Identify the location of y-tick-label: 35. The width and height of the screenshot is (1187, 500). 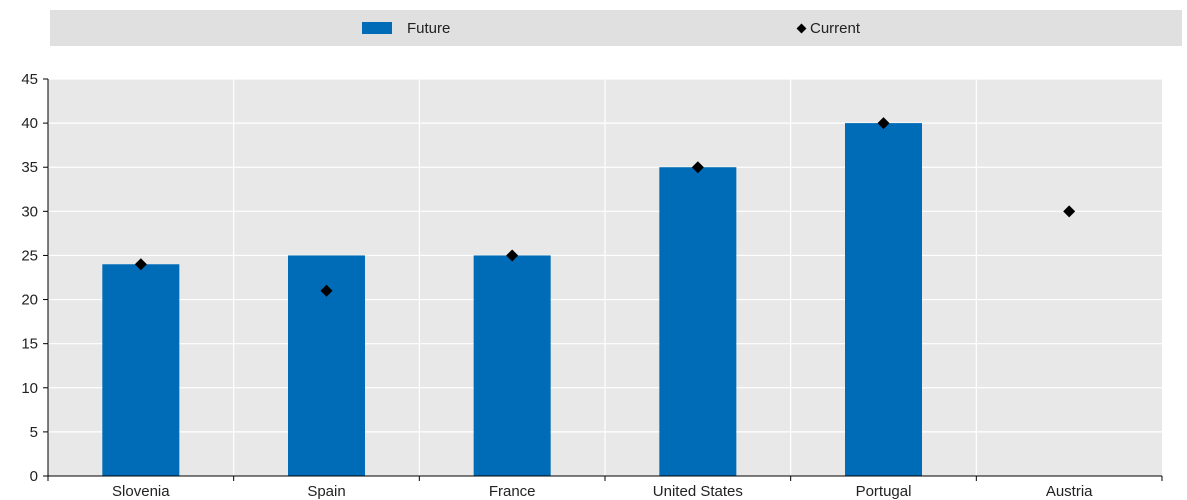
(29, 167).